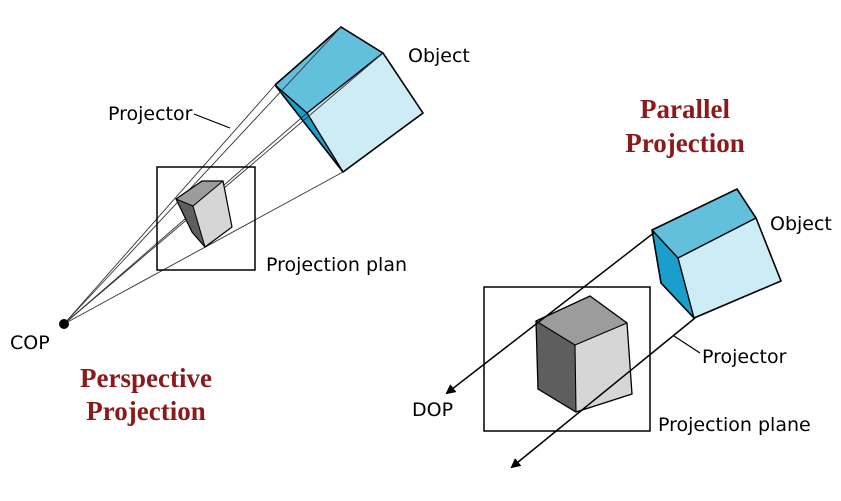  What do you see at coordinates (329, 70) in the screenshot?
I see `perspective-cube-top-face` at bounding box center [329, 70].